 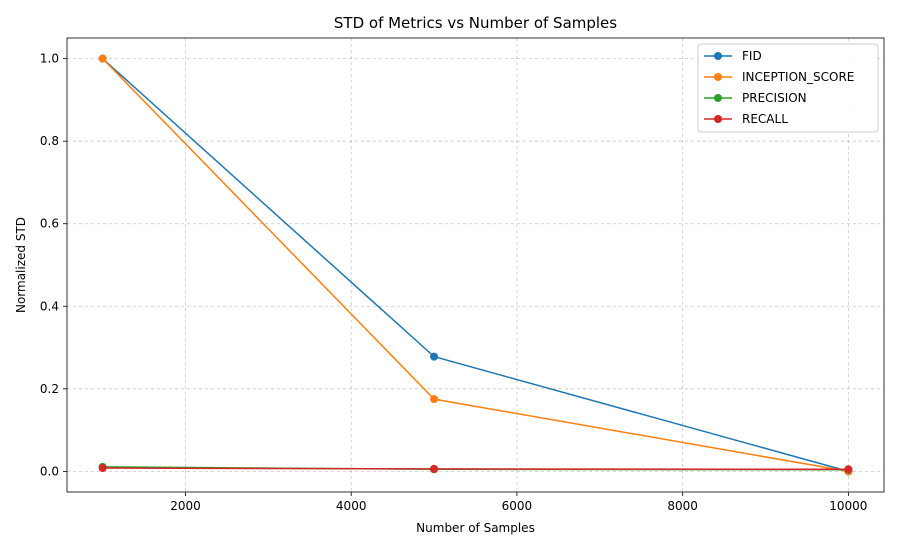 I want to click on legend-item-inception-score: INCEPTION_SCORE, so click(x=779, y=77).